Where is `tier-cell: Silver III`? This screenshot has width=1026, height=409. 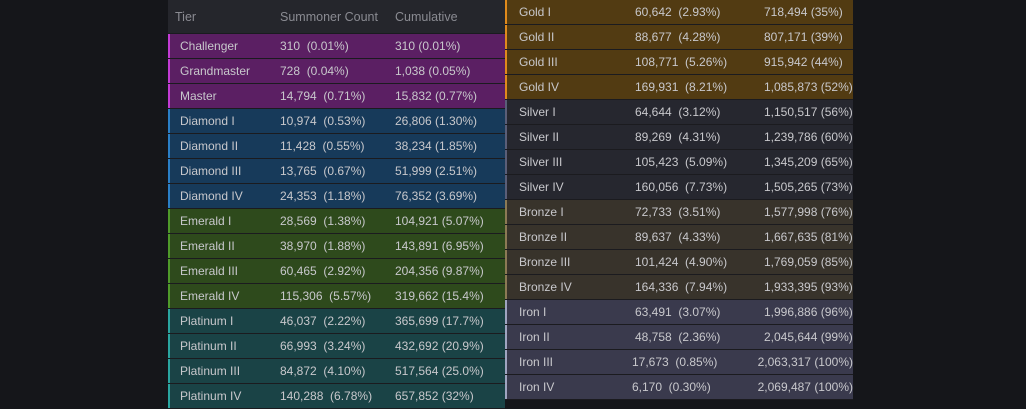 tier-cell: Silver III is located at coordinates (541, 162).